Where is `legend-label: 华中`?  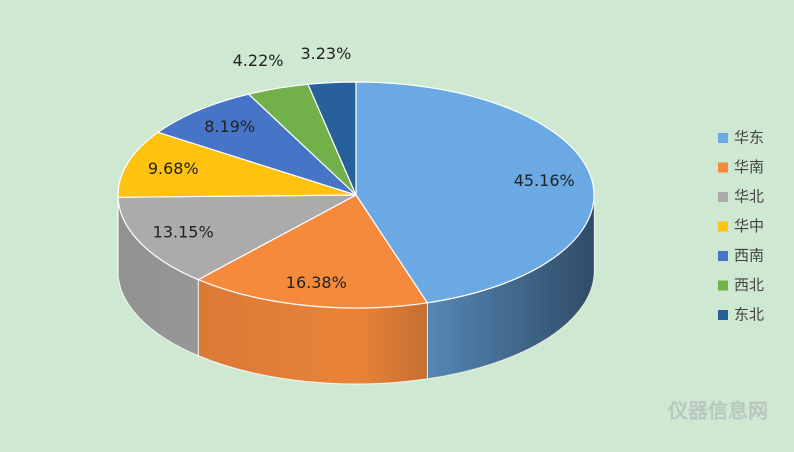 legend-label: 华中 is located at coordinates (749, 226).